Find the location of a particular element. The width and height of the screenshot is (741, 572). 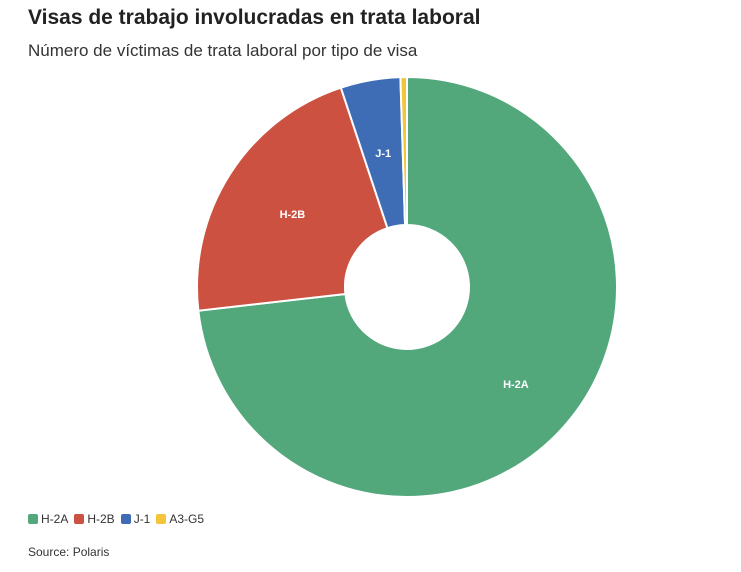

legend-item-h-2b: H-2B is located at coordinates (94, 519).